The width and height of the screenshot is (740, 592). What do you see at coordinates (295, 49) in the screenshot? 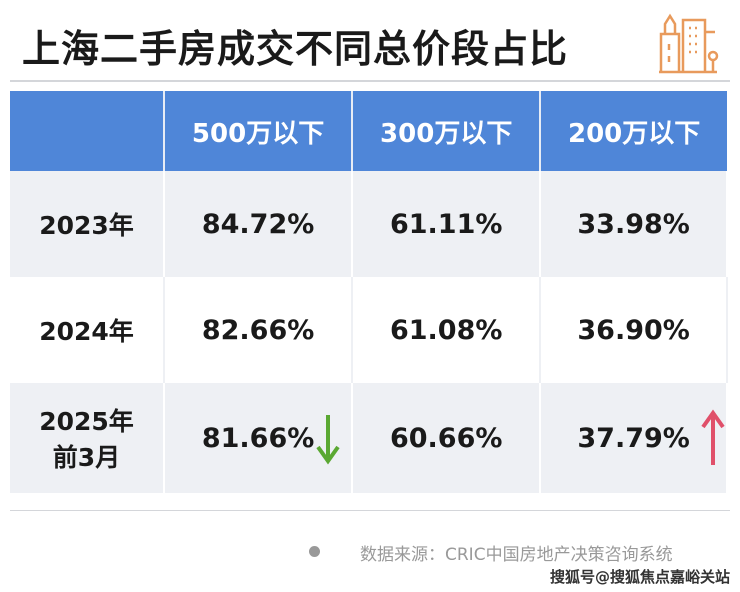
I see `page-title: 上海二手房成交不同总价段占比` at bounding box center [295, 49].